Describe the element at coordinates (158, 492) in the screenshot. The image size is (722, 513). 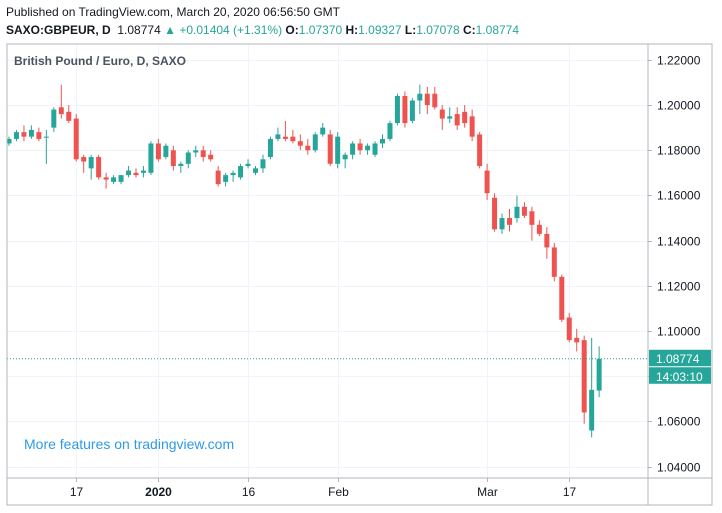
I see `x-tick-label: 2020` at that location.